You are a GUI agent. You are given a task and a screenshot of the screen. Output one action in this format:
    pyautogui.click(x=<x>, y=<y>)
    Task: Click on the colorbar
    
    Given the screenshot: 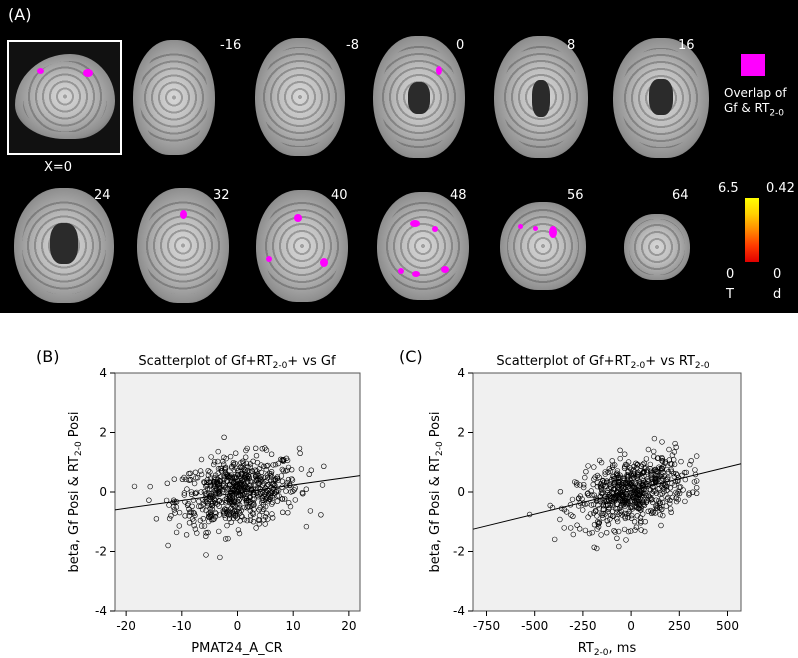 What is the action you would take?
    pyautogui.click(x=752, y=230)
    